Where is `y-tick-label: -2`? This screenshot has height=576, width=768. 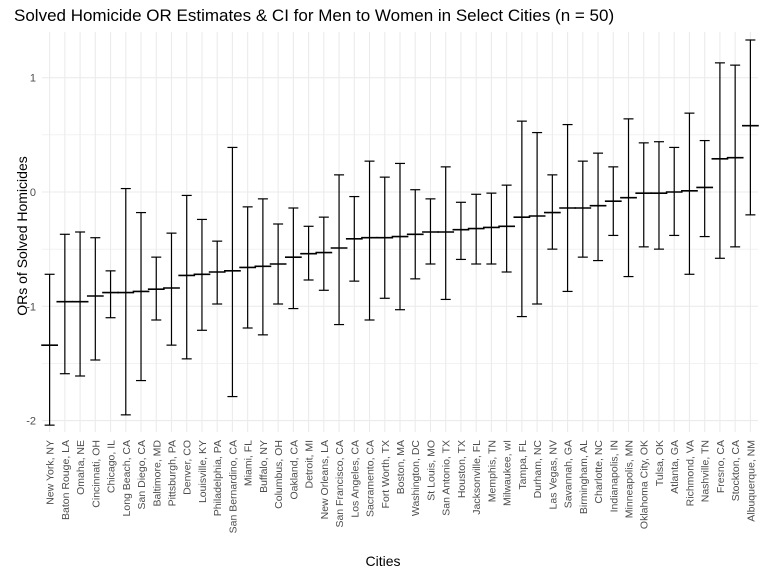
y-tick-label: -2 is located at coordinates (31, 422).